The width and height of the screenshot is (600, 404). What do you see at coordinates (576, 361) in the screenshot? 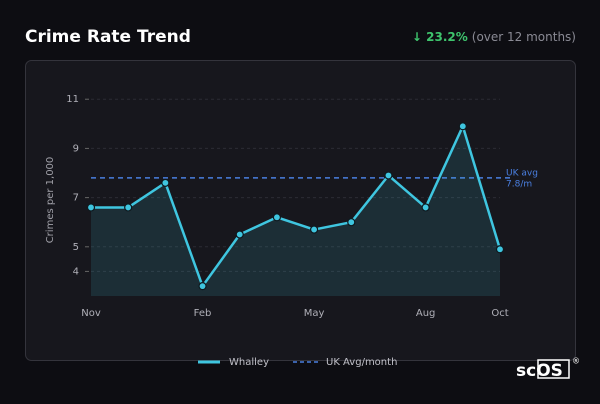
I see `brand-mark: ®` at bounding box center [576, 361].